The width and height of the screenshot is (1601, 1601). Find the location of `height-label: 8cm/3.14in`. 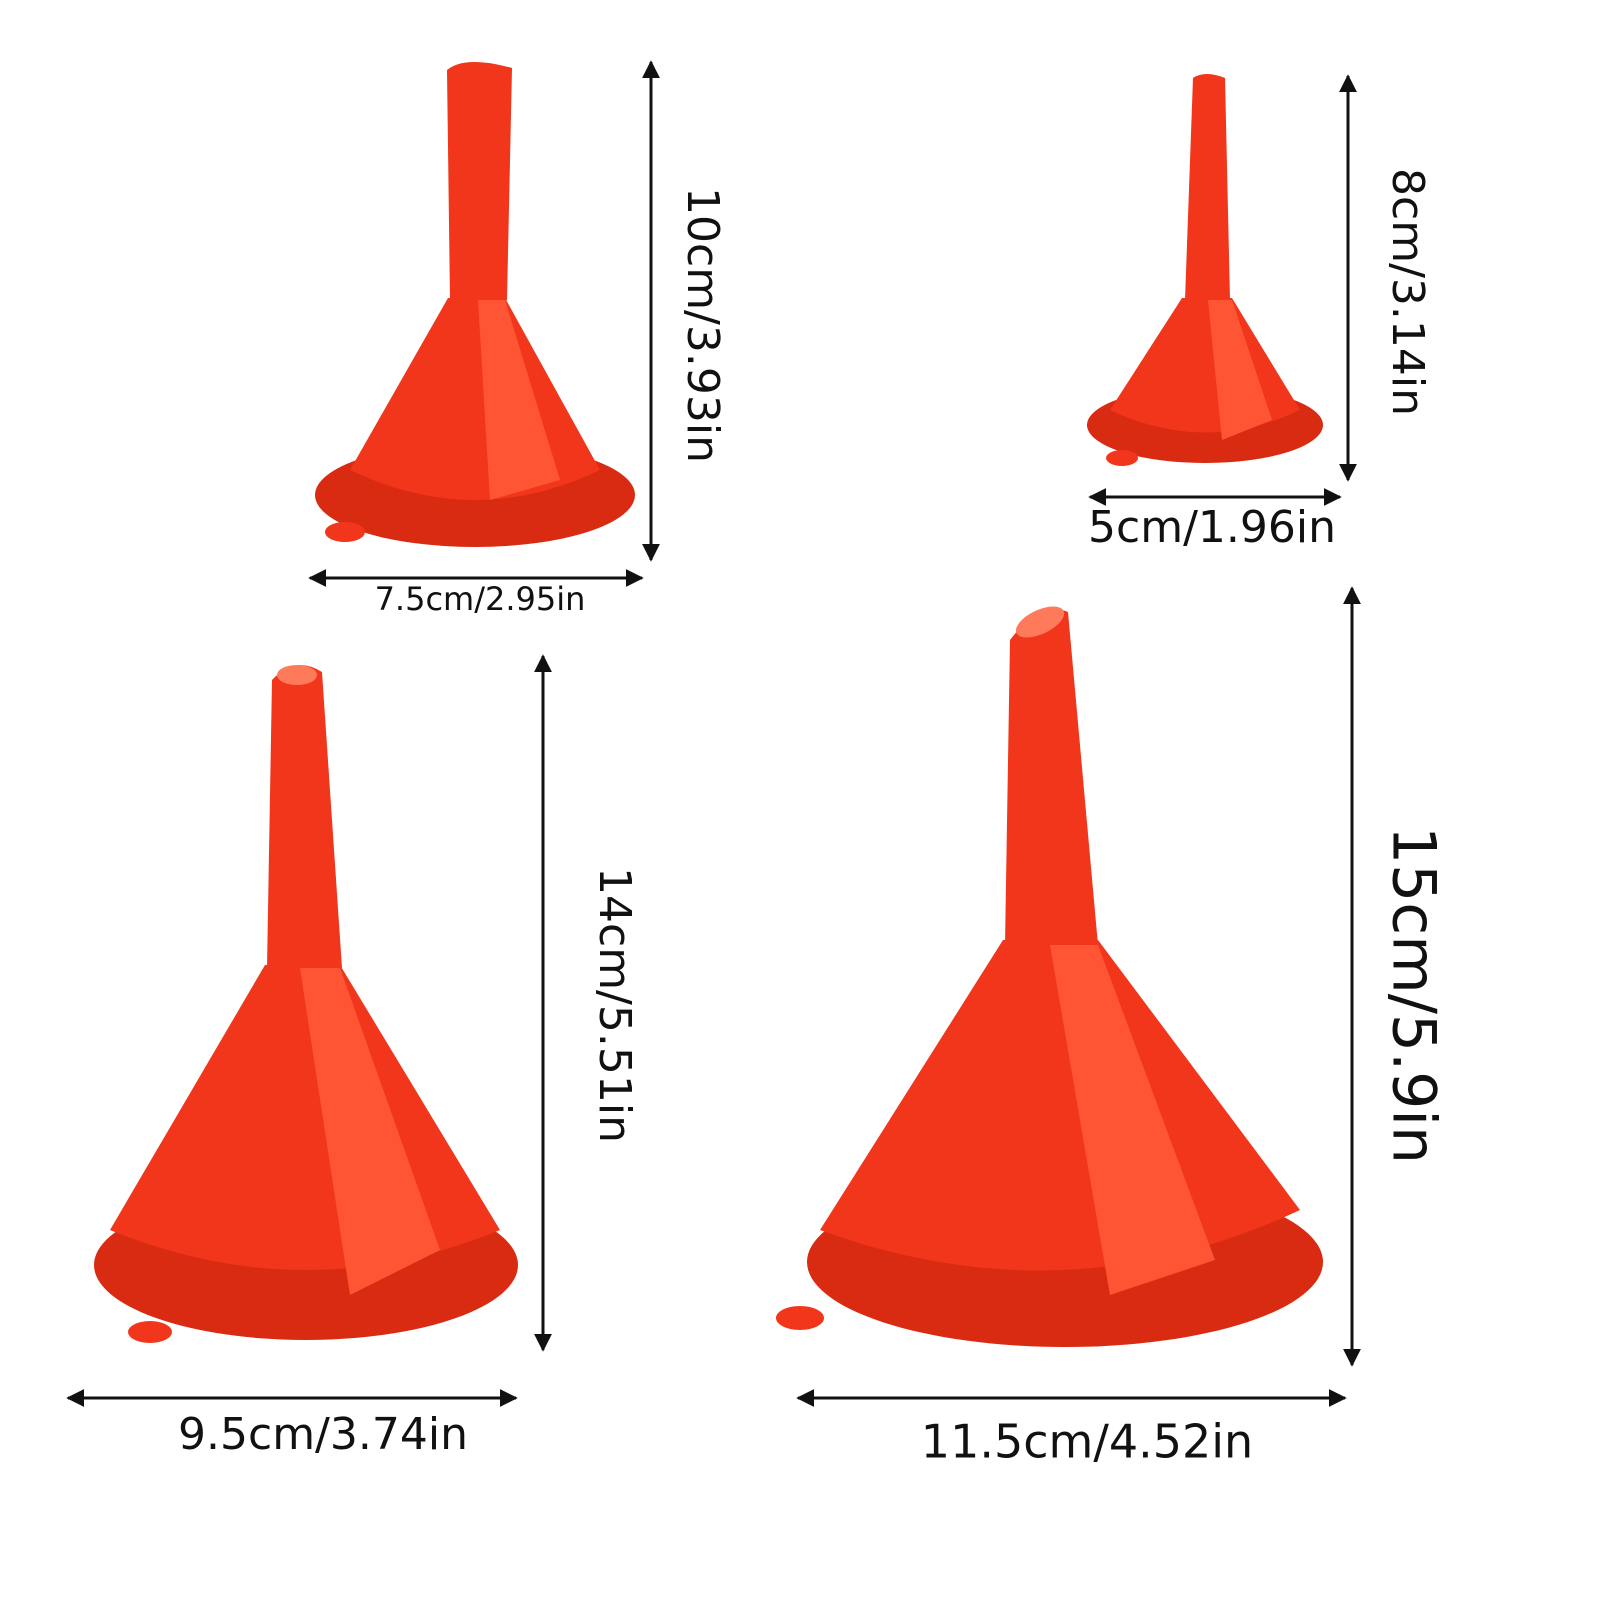

height-label: 8cm/3.14in is located at coordinates (1407, 292).